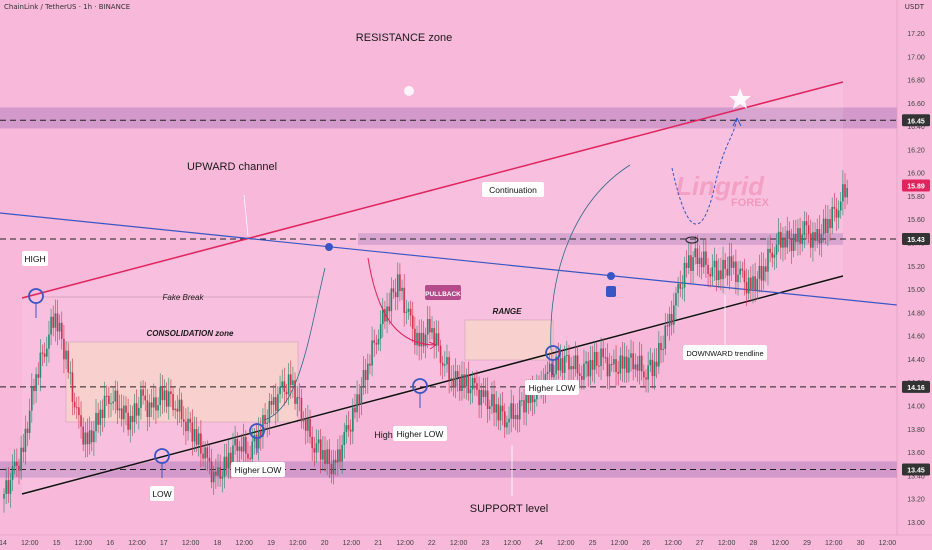 The height and width of the screenshot is (550, 932). What do you see at coordinates (232, 167) in the screenshot?
I see `upward-channel-label: UPWARD channel` at bounding box center [232, 167].